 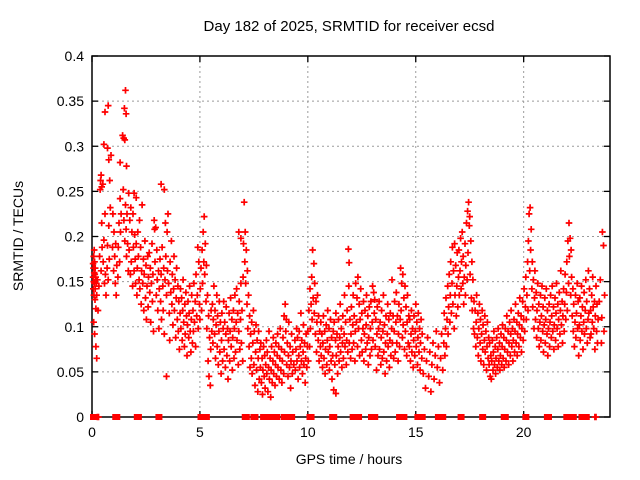 What do you see at coordinates (75, 56) in the screenshot?
I see `y-tick-label: 0.4` at bounding box center [75, 56].